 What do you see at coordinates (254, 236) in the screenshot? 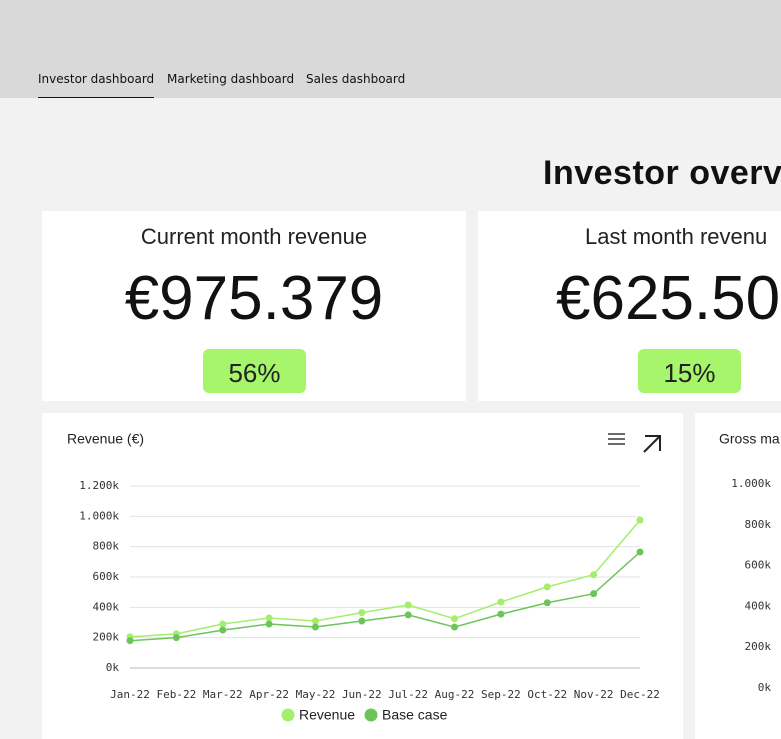
I see `kpi-title: Current month revenue` at bounding box center [254, 236].